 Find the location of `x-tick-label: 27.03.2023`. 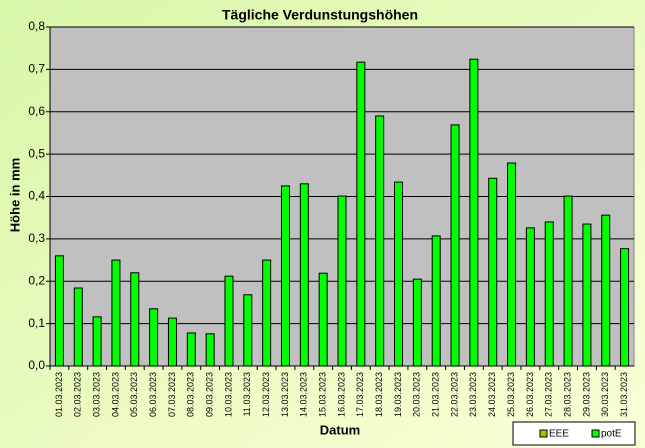

x-tick-label: 27.03.2023 is located at coordinates (549, 394).